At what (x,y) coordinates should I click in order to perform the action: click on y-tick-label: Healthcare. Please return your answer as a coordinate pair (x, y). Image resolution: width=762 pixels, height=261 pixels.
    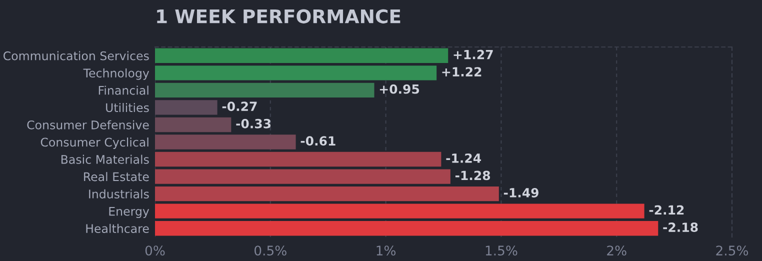
    Looking at the image, I should click on (117, 229).